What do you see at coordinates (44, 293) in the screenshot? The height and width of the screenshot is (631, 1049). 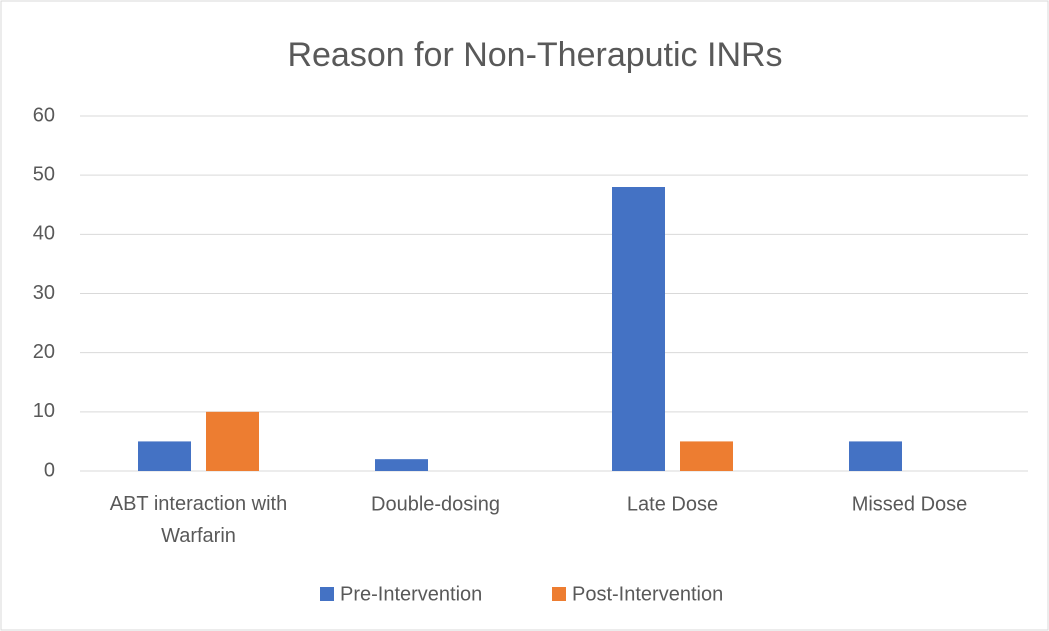 I see `y-tick-label: 30` at bounding box center [44, 293].